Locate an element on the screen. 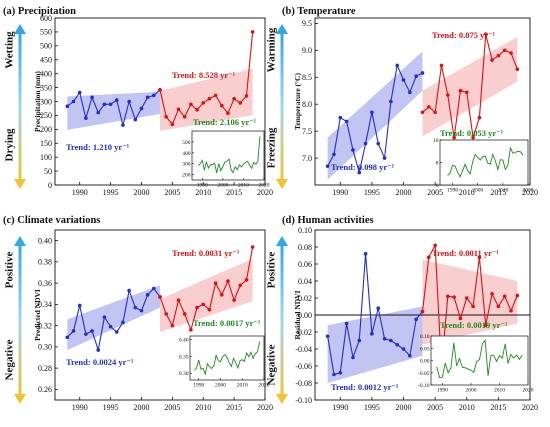  inset-chart: -0.10 -0.05 0.00 0.05 0.10 1990 2000 2010 2020 is located at coordinates (476, 364).